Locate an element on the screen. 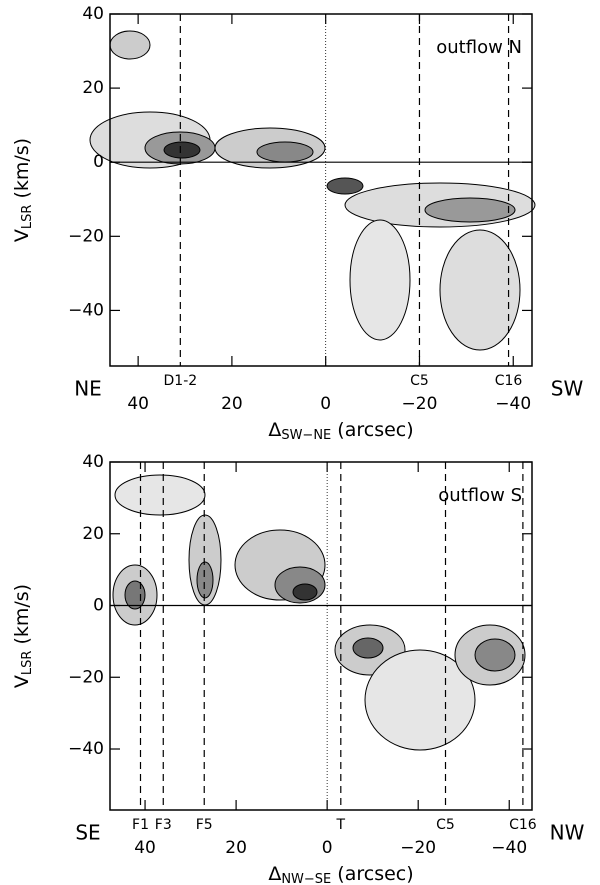 This screenshot has width=600, height=885. marker-label: F3 is located at coordinates (163, 825).